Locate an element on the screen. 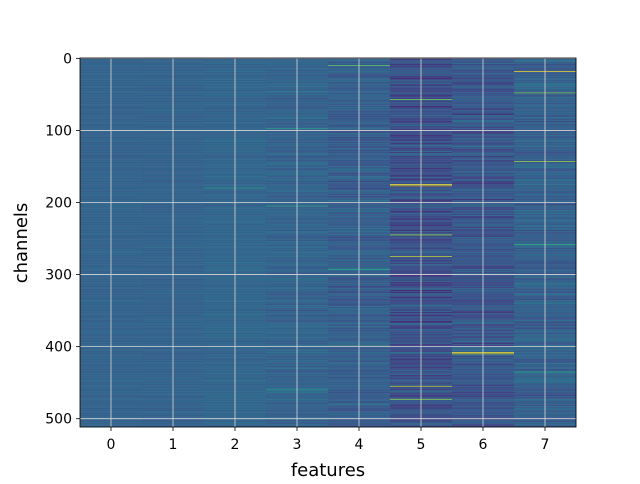 This screenshot has width=640, height=484. x-tick-label: 0 is located at coordinates (111, 445).